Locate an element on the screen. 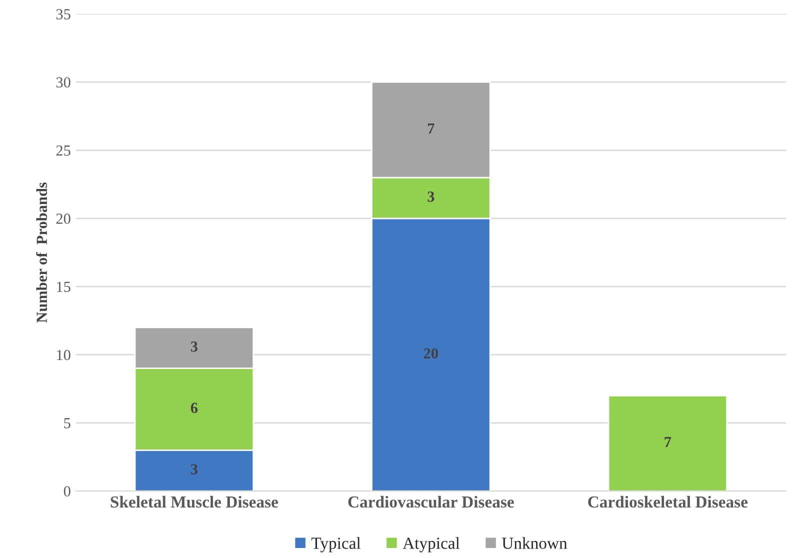 The height and width of the screenshot is (558, 798). y-tick-label: 5 is located at coordinates (67, 423).